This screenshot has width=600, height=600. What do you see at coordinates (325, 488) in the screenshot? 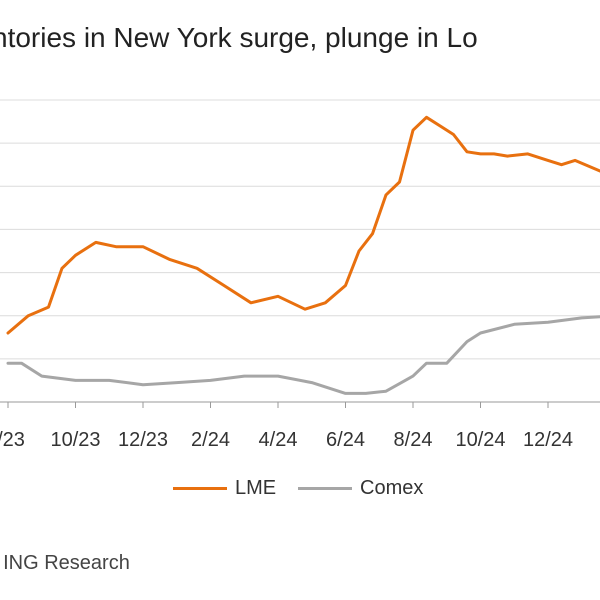
I see `legend-swatch-comex` at bounding box center [325, 488].